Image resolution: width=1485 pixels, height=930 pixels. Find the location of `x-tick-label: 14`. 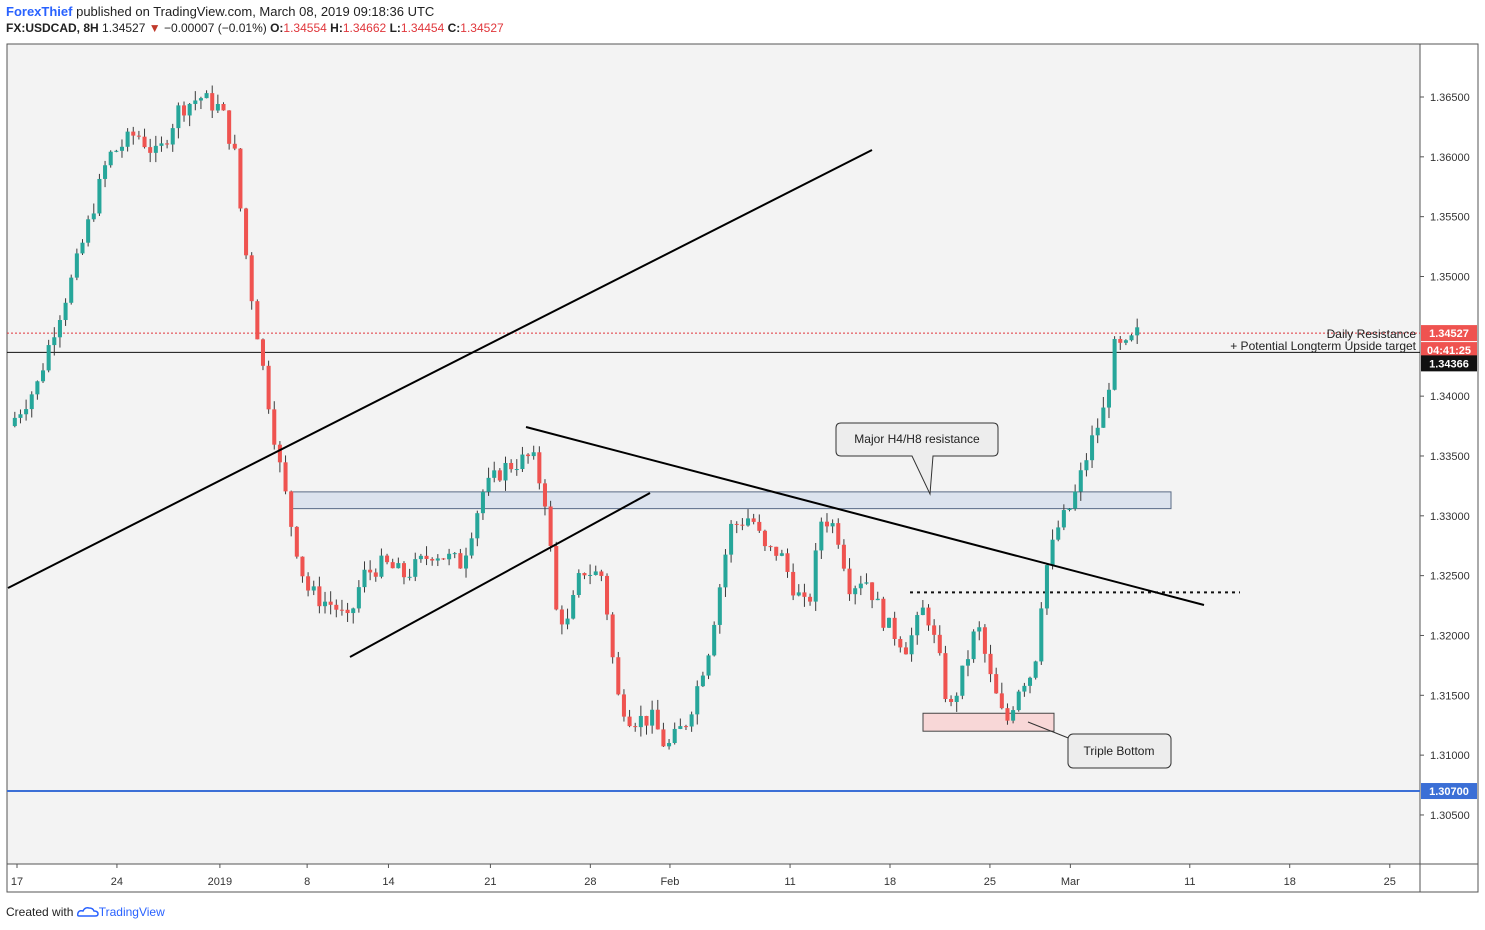

x-tick-label: 14 is located at coordinates (388, 882).